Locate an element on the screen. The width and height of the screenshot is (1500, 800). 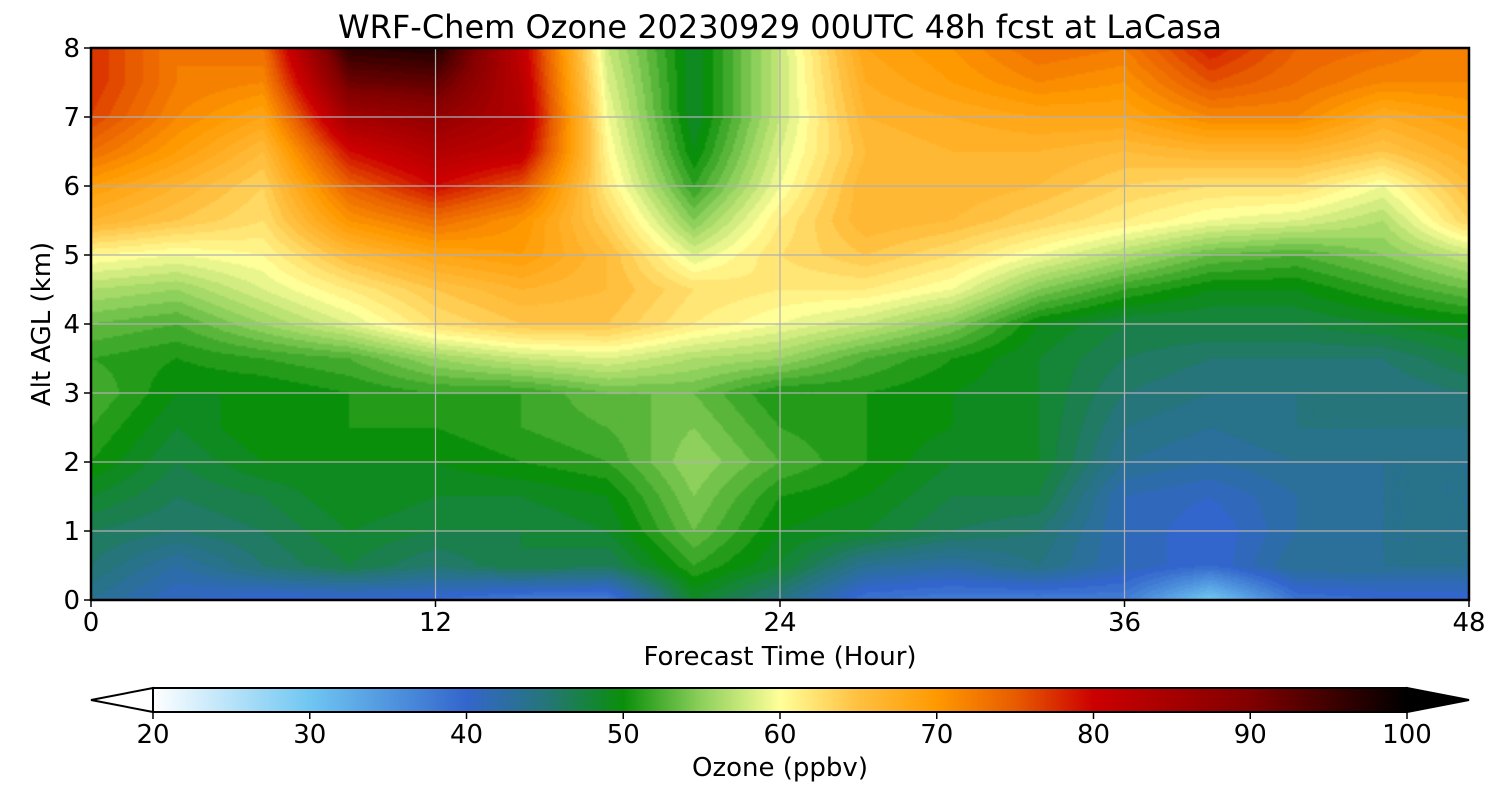
colorbar-low-extend is located at coordinates (122, 700).